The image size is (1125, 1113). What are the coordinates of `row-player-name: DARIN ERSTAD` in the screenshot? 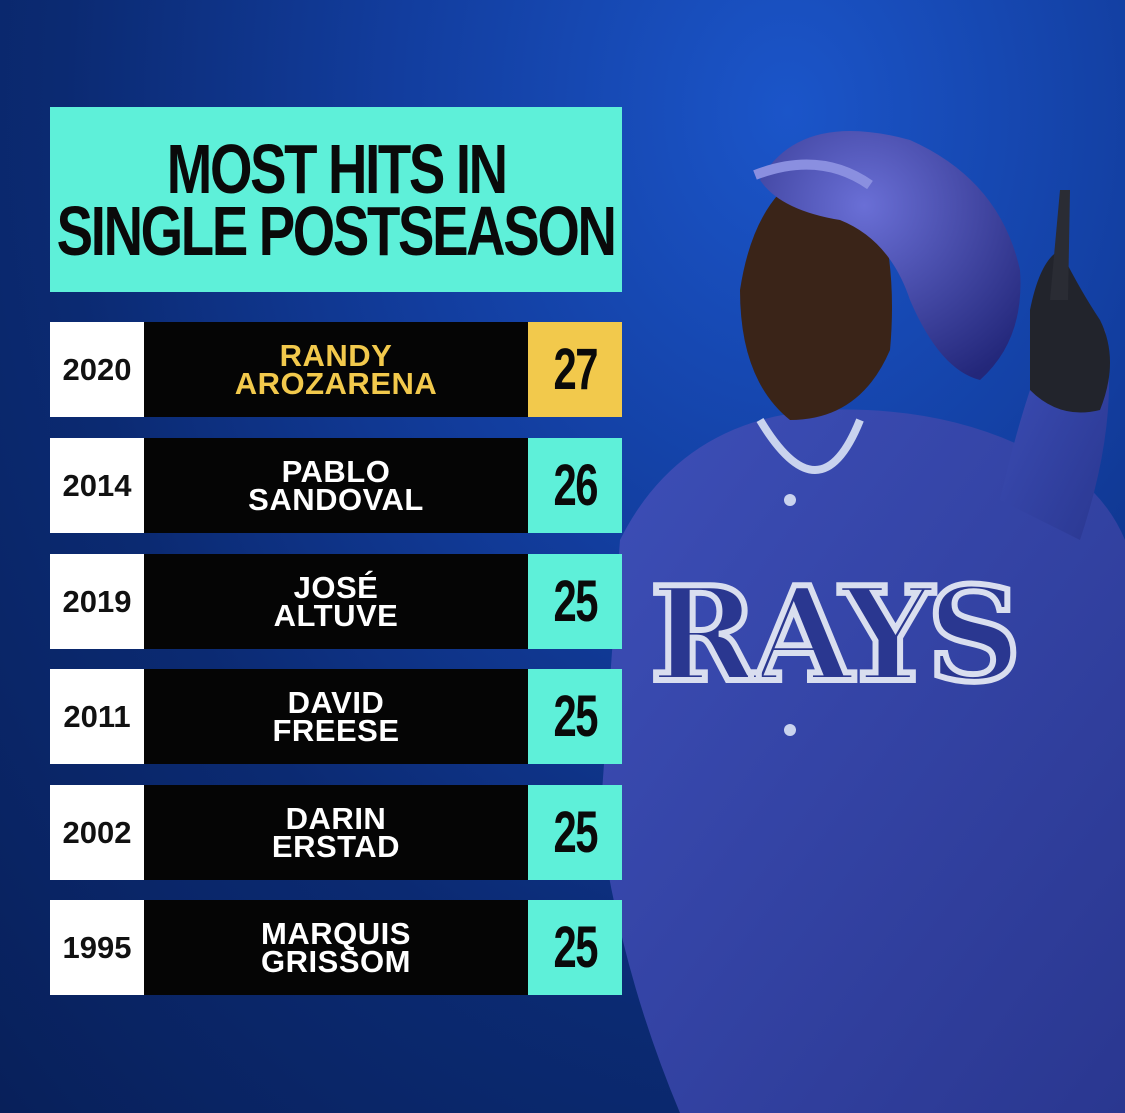 It's located at (336, 832).